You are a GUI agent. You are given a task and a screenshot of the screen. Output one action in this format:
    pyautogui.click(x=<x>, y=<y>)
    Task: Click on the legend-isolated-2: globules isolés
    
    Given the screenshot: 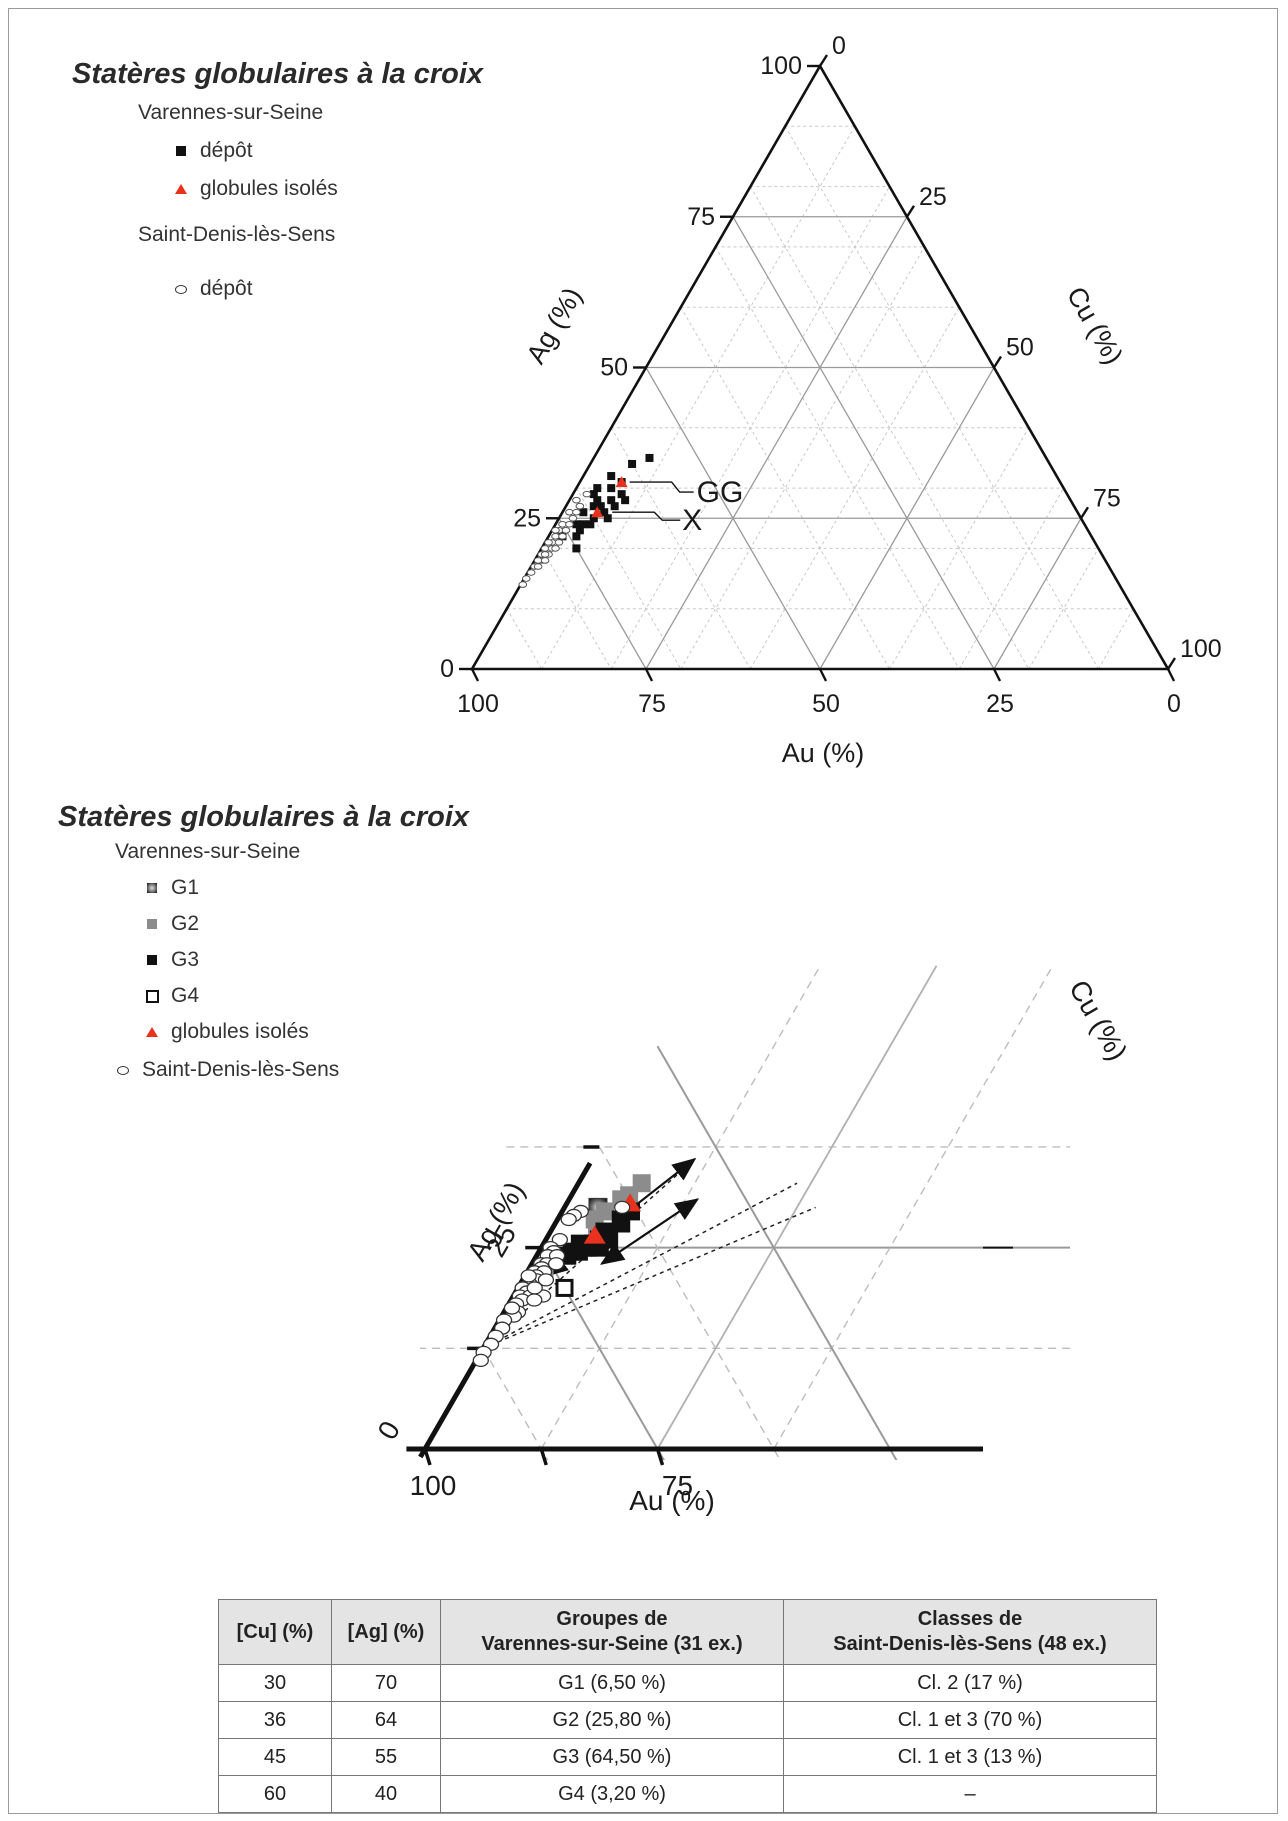 What is the action you would take?
    pyautogui.click(x=240, y=1031)
    